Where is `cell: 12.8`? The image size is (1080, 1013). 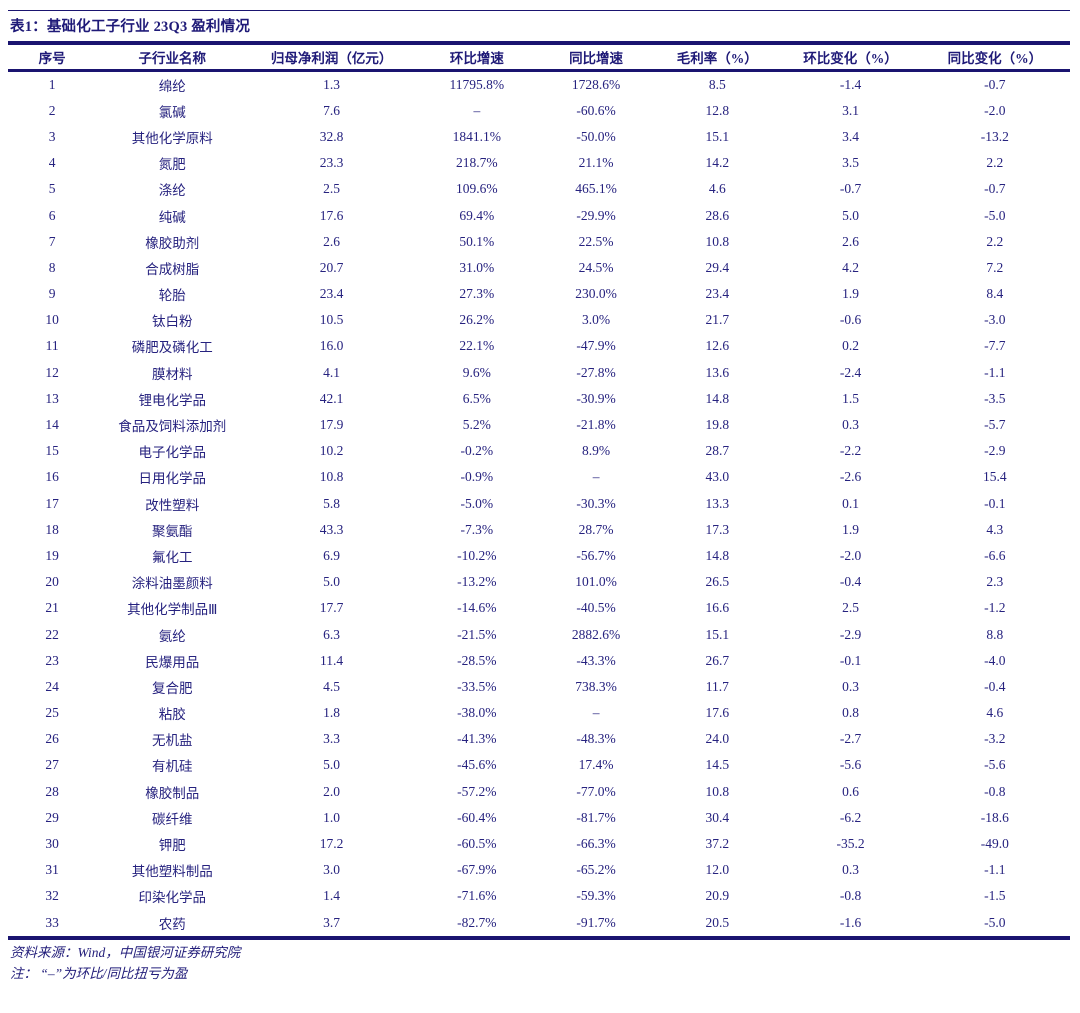
cell: 12.8 is located at coordinates (717, 110).